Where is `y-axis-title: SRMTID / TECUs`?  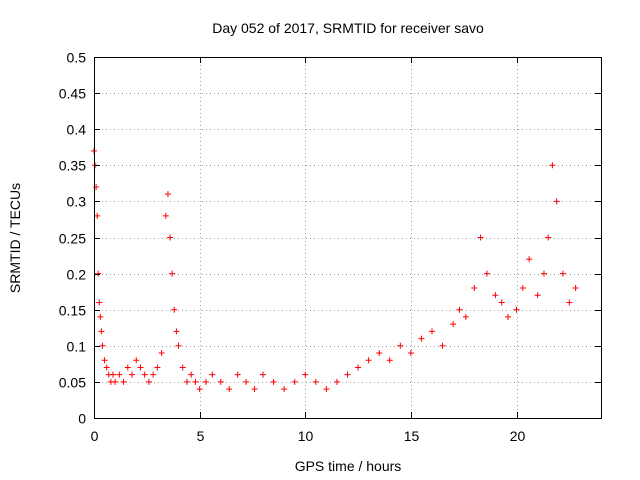
y-axis-title: SRMTID / TECUs is located at coordinates (15, 238).